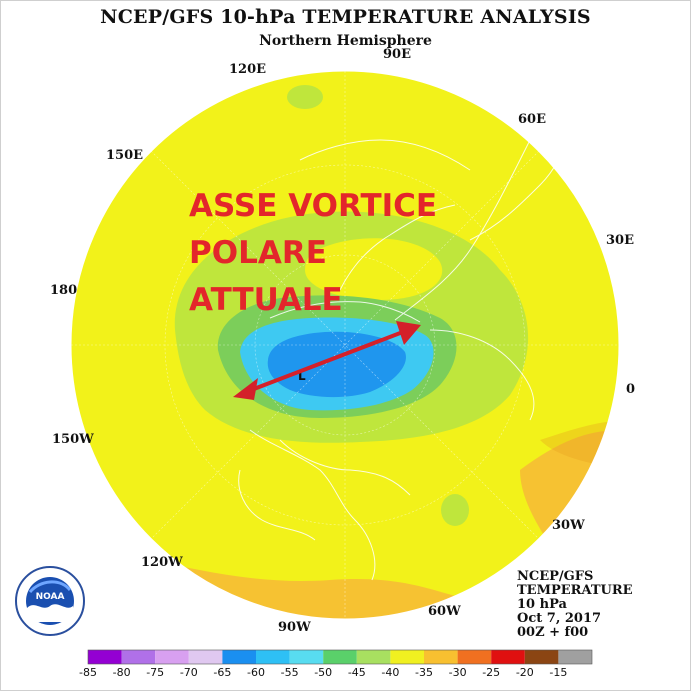 The height and width of the screenshot is (691, 691). What do you see at coordinates (357, 672) in the screenshot?
I see `colorbar-tick-label: -45` at bounding box center [357, 672].